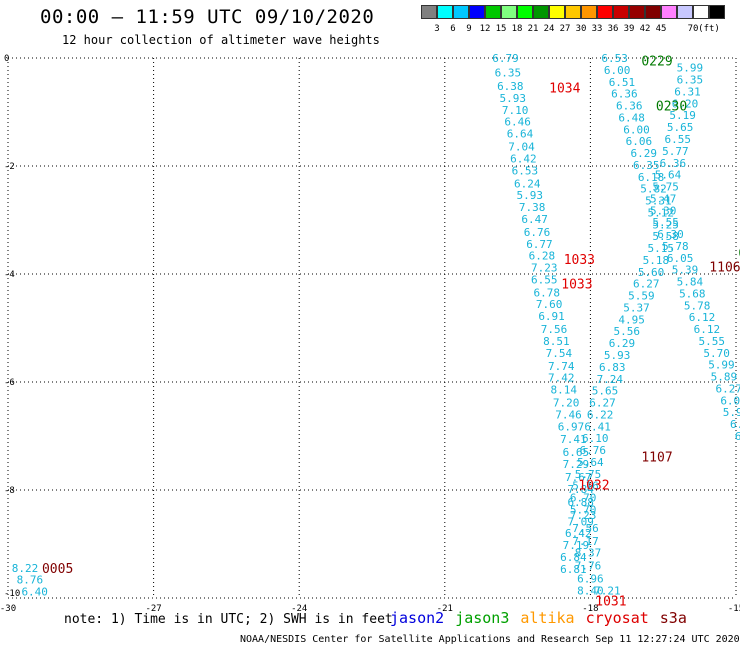 This screenshot has height=650, width=740. Describe the element at coordinates (692, 293) in the screenshot. I see `wave-height-value: 5.68` at that location.